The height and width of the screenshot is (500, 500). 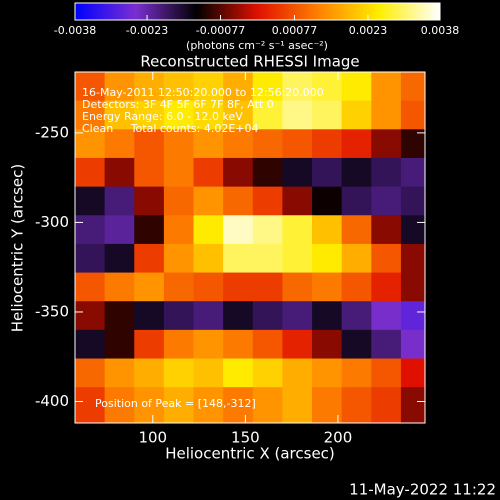 What do you see at coordinates (52, 222) in the screenshot?
I see `y-tick-label: -300` at bounding box center [52, 222].